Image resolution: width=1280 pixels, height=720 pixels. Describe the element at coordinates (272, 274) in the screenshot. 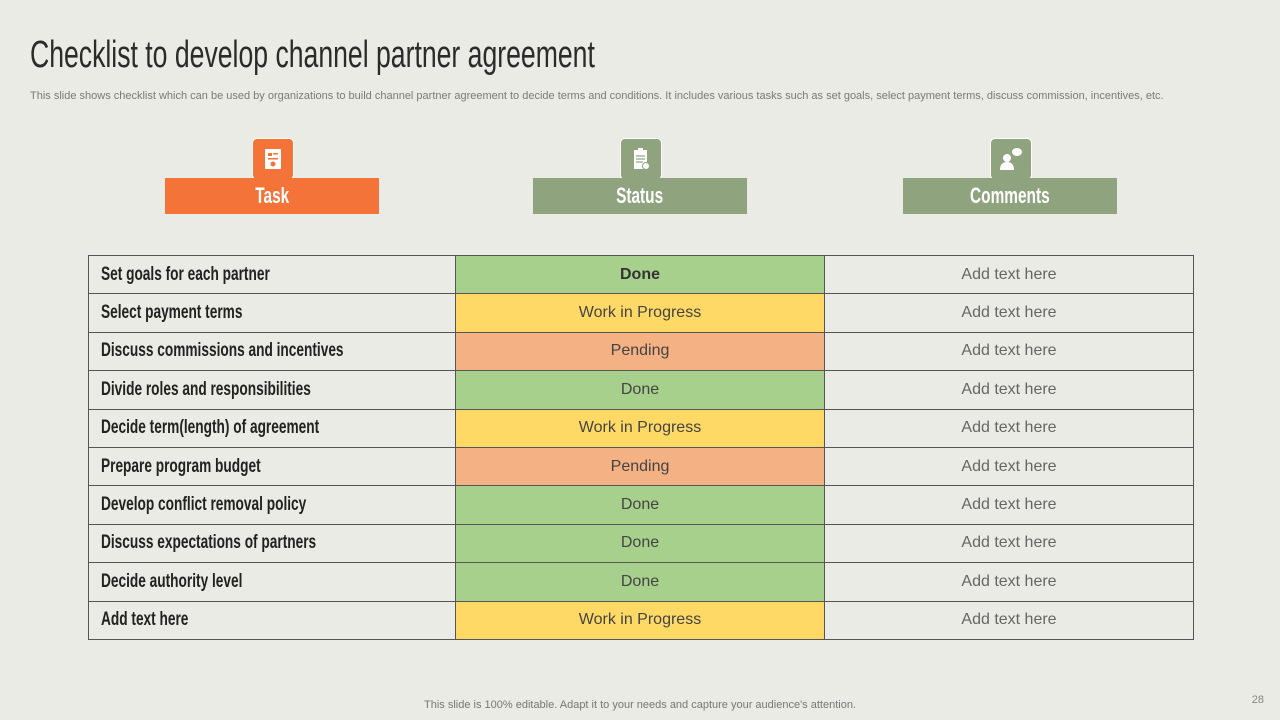

I see `task-cell: Set goals for each partner` at that location.